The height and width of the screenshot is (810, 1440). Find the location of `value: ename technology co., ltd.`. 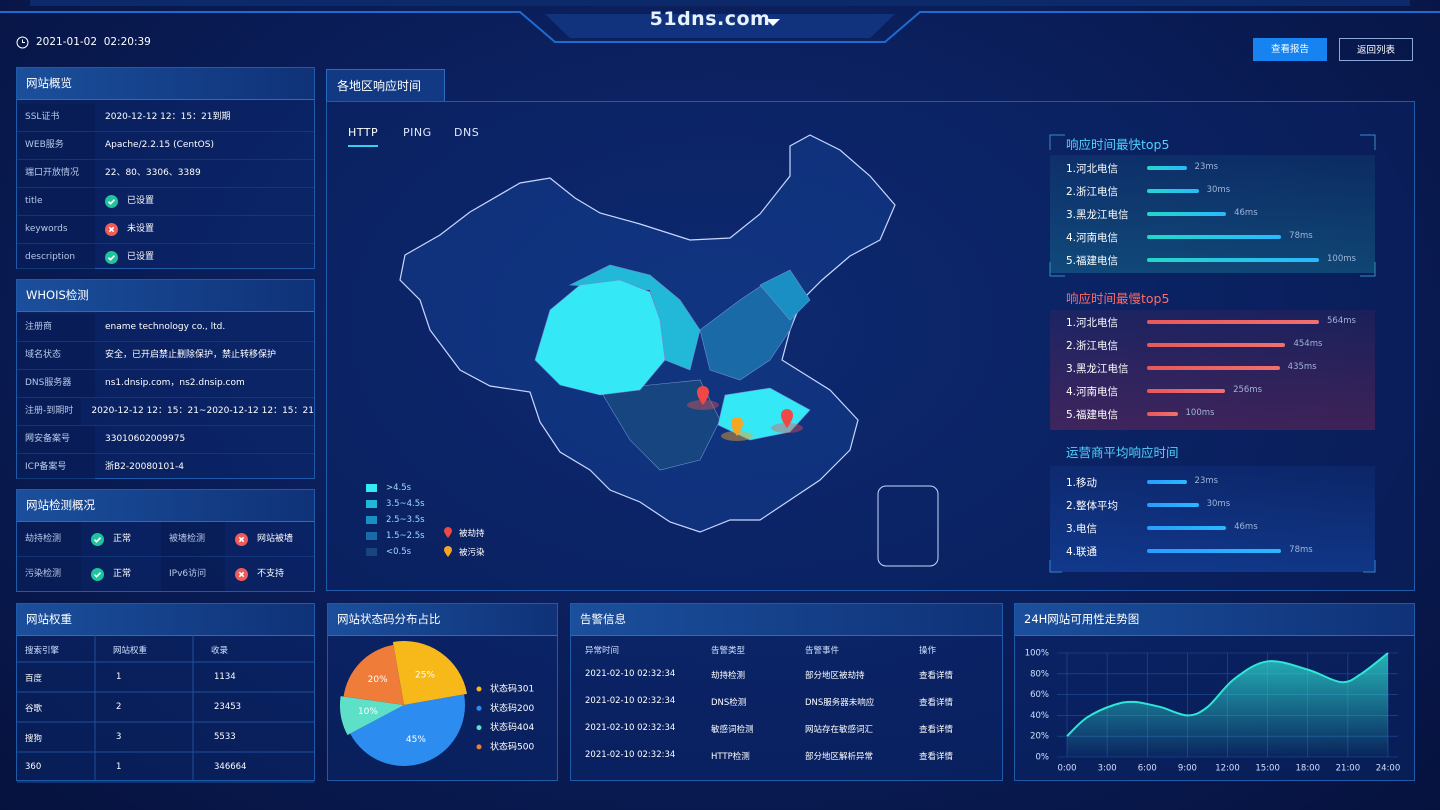

value: ename technology co., ltd. is located at coordinates (165, 327).